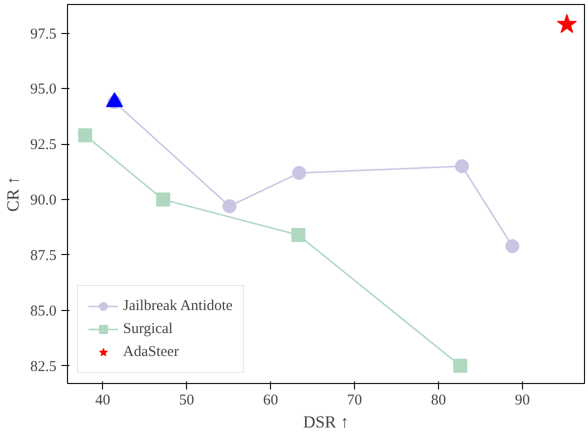 The height and width of the screenshot is (434, 588). Describe the element at coordinates (12, 194) in the screenshot. I see `y-axis-title: CR ↑` at that location.